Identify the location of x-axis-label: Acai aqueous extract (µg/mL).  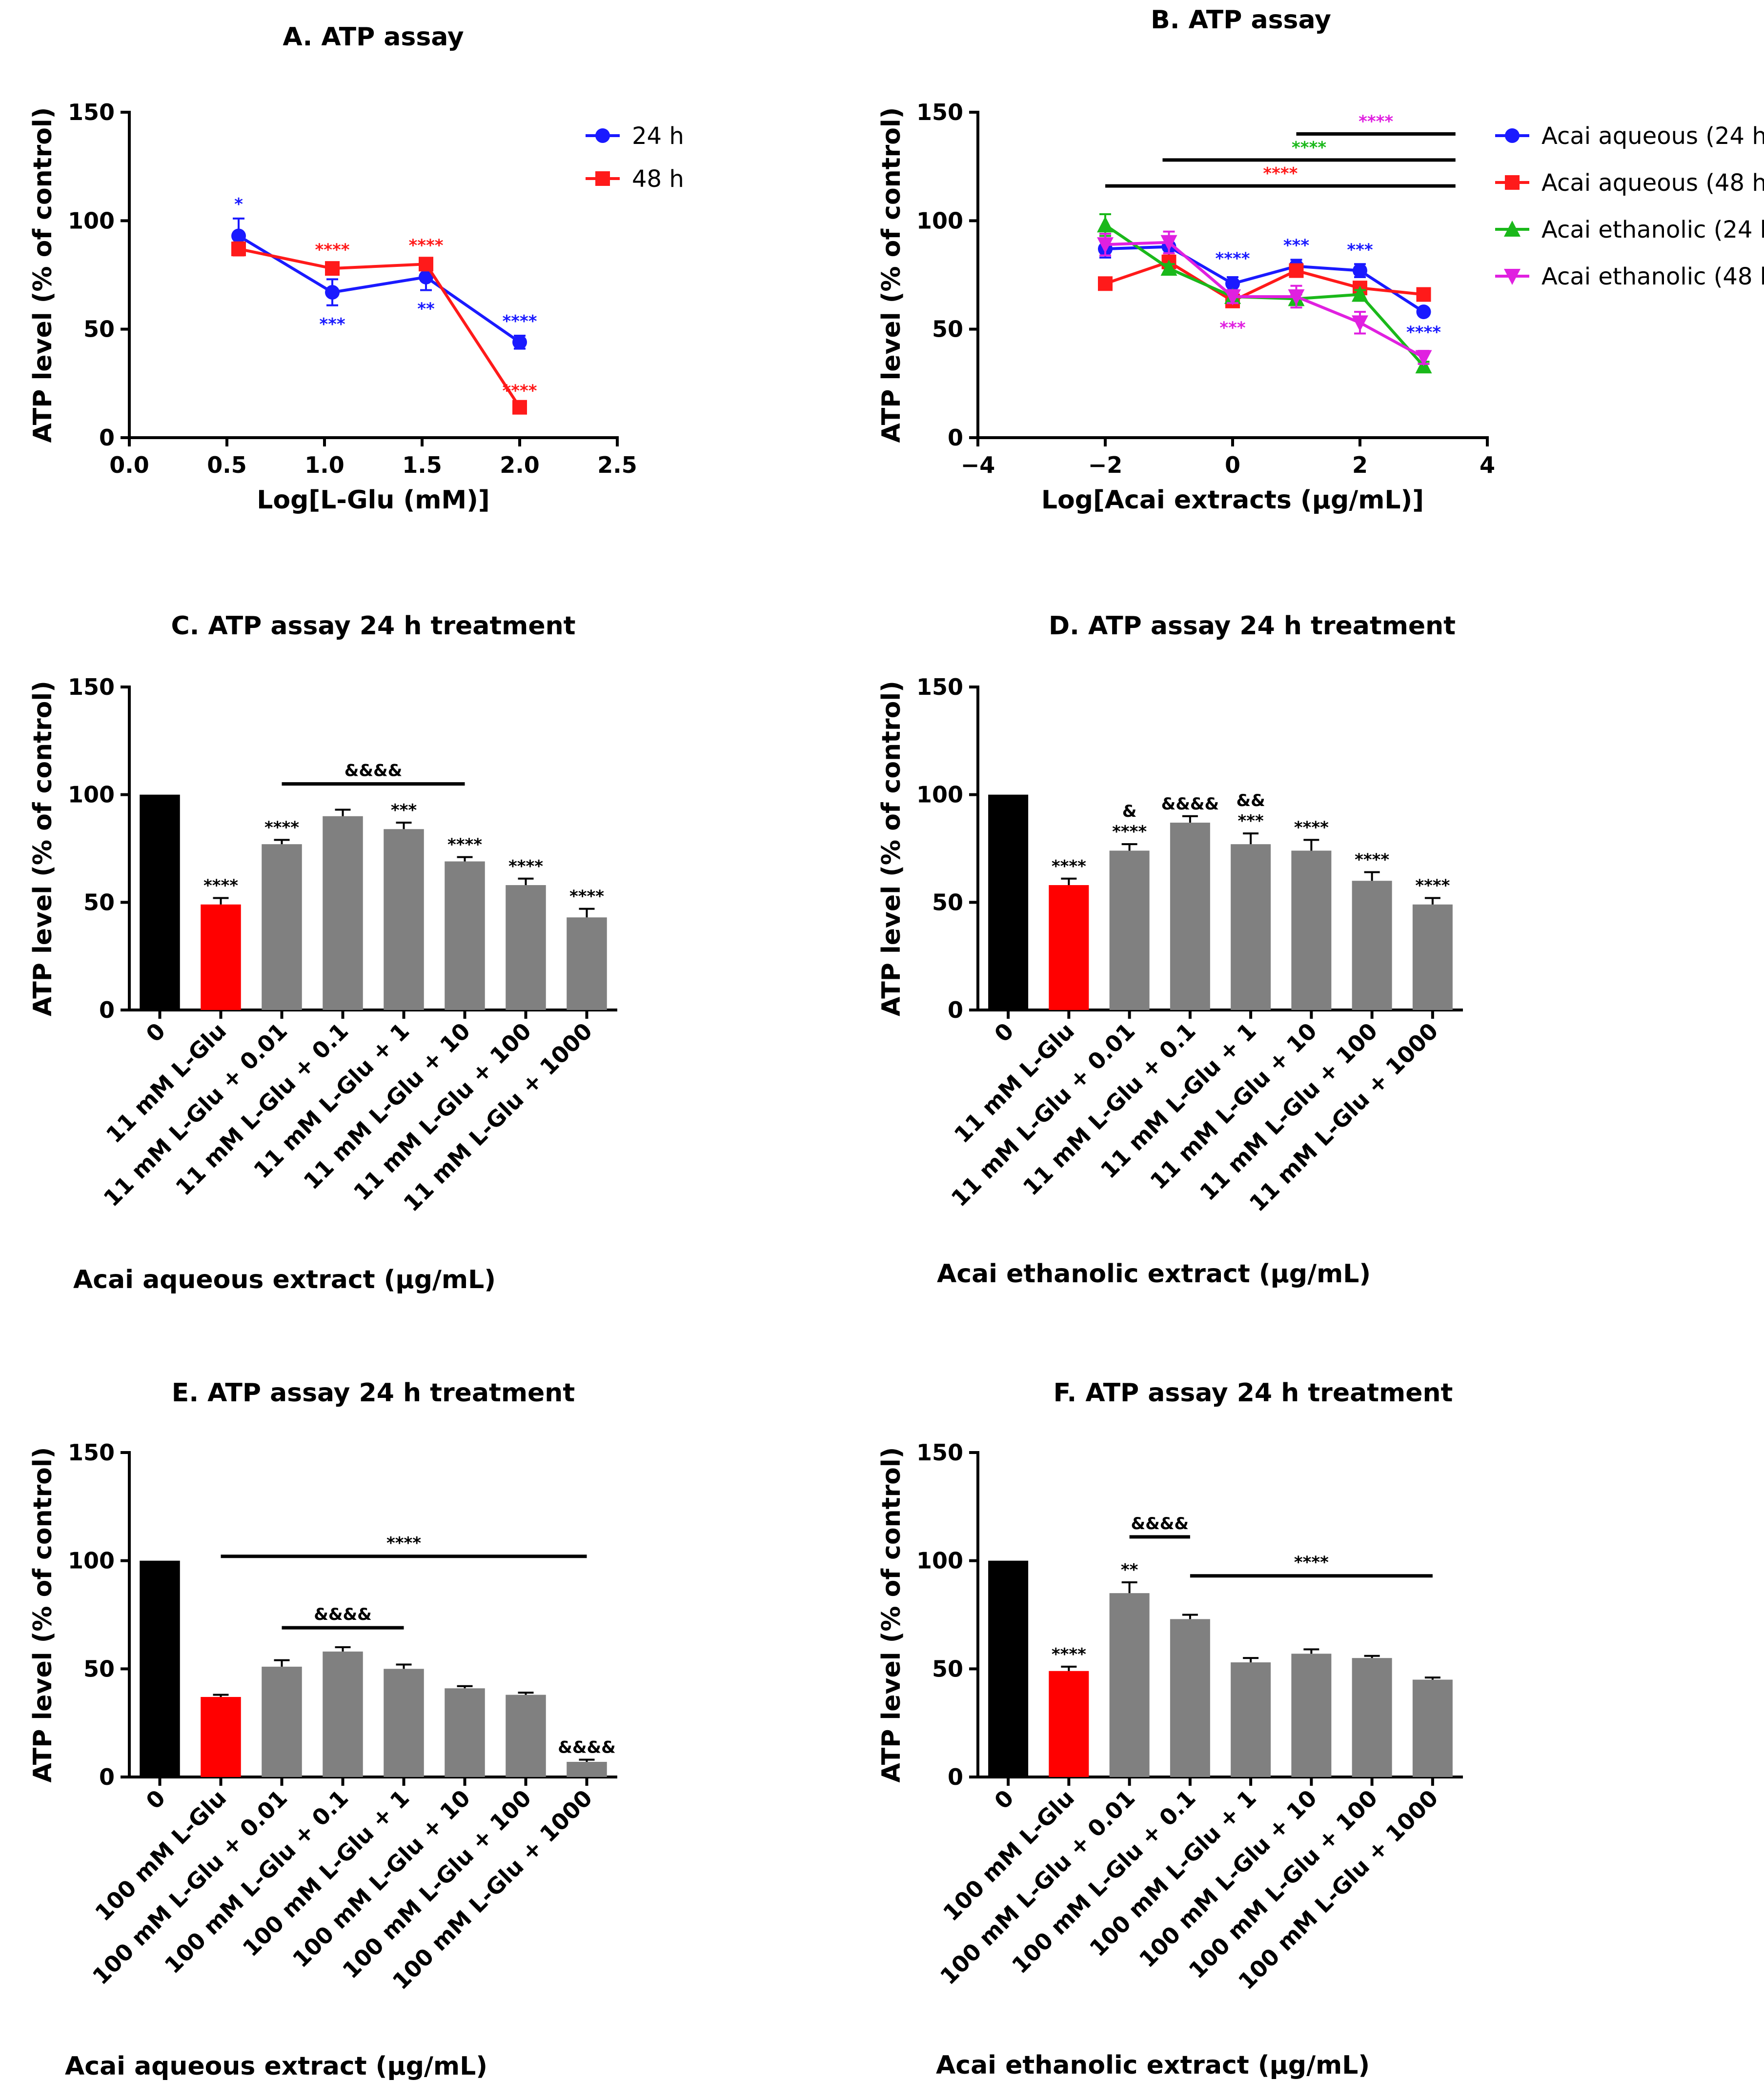
(276, 2066).